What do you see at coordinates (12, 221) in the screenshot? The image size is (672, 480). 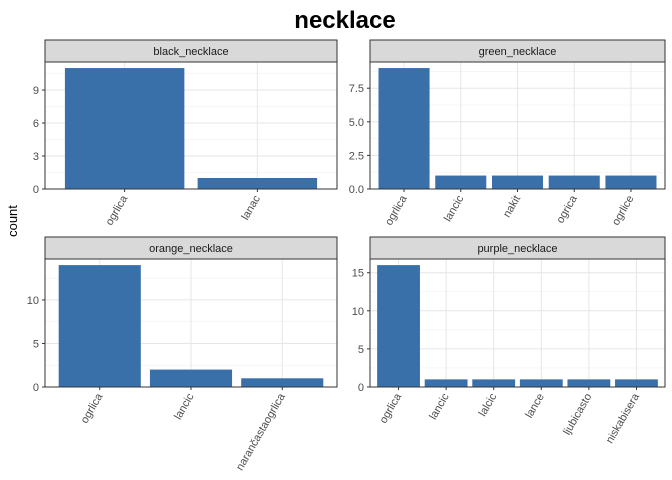 I see `y-axis-label: count` at bounding box center [12, 221].